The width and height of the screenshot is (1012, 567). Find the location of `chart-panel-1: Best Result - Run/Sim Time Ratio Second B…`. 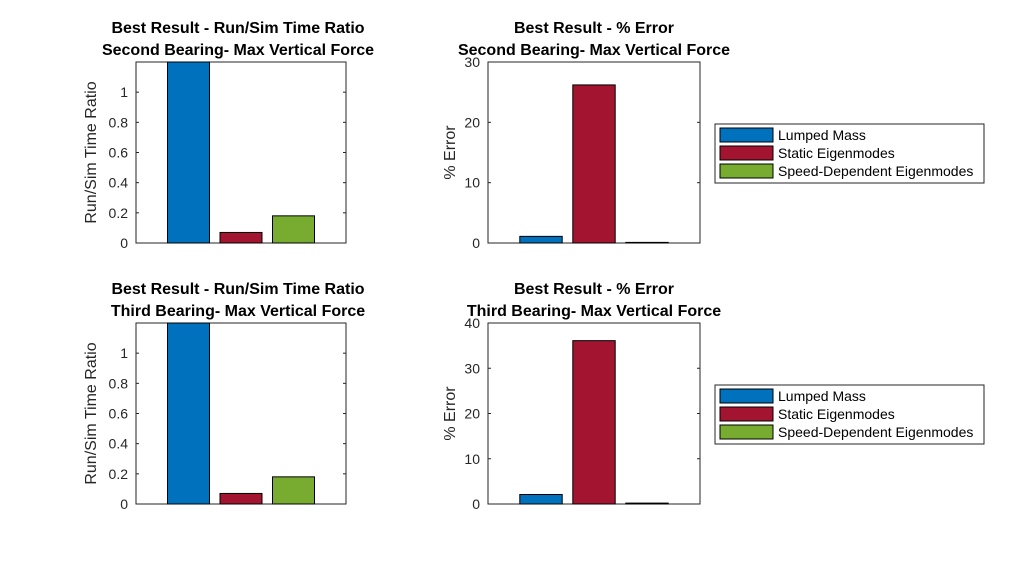

chart-panel-1: Best Result - Run/Sim Time Ratio Second B… is located at coordinates (228, 135).